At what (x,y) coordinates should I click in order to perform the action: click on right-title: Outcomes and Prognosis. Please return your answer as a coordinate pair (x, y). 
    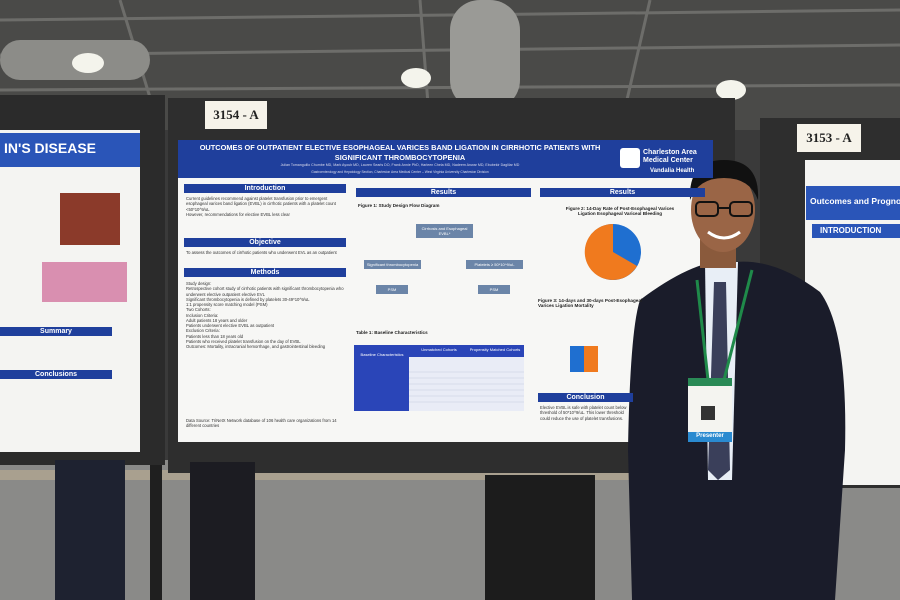
    Looking at the image, I should click on (855, 201).